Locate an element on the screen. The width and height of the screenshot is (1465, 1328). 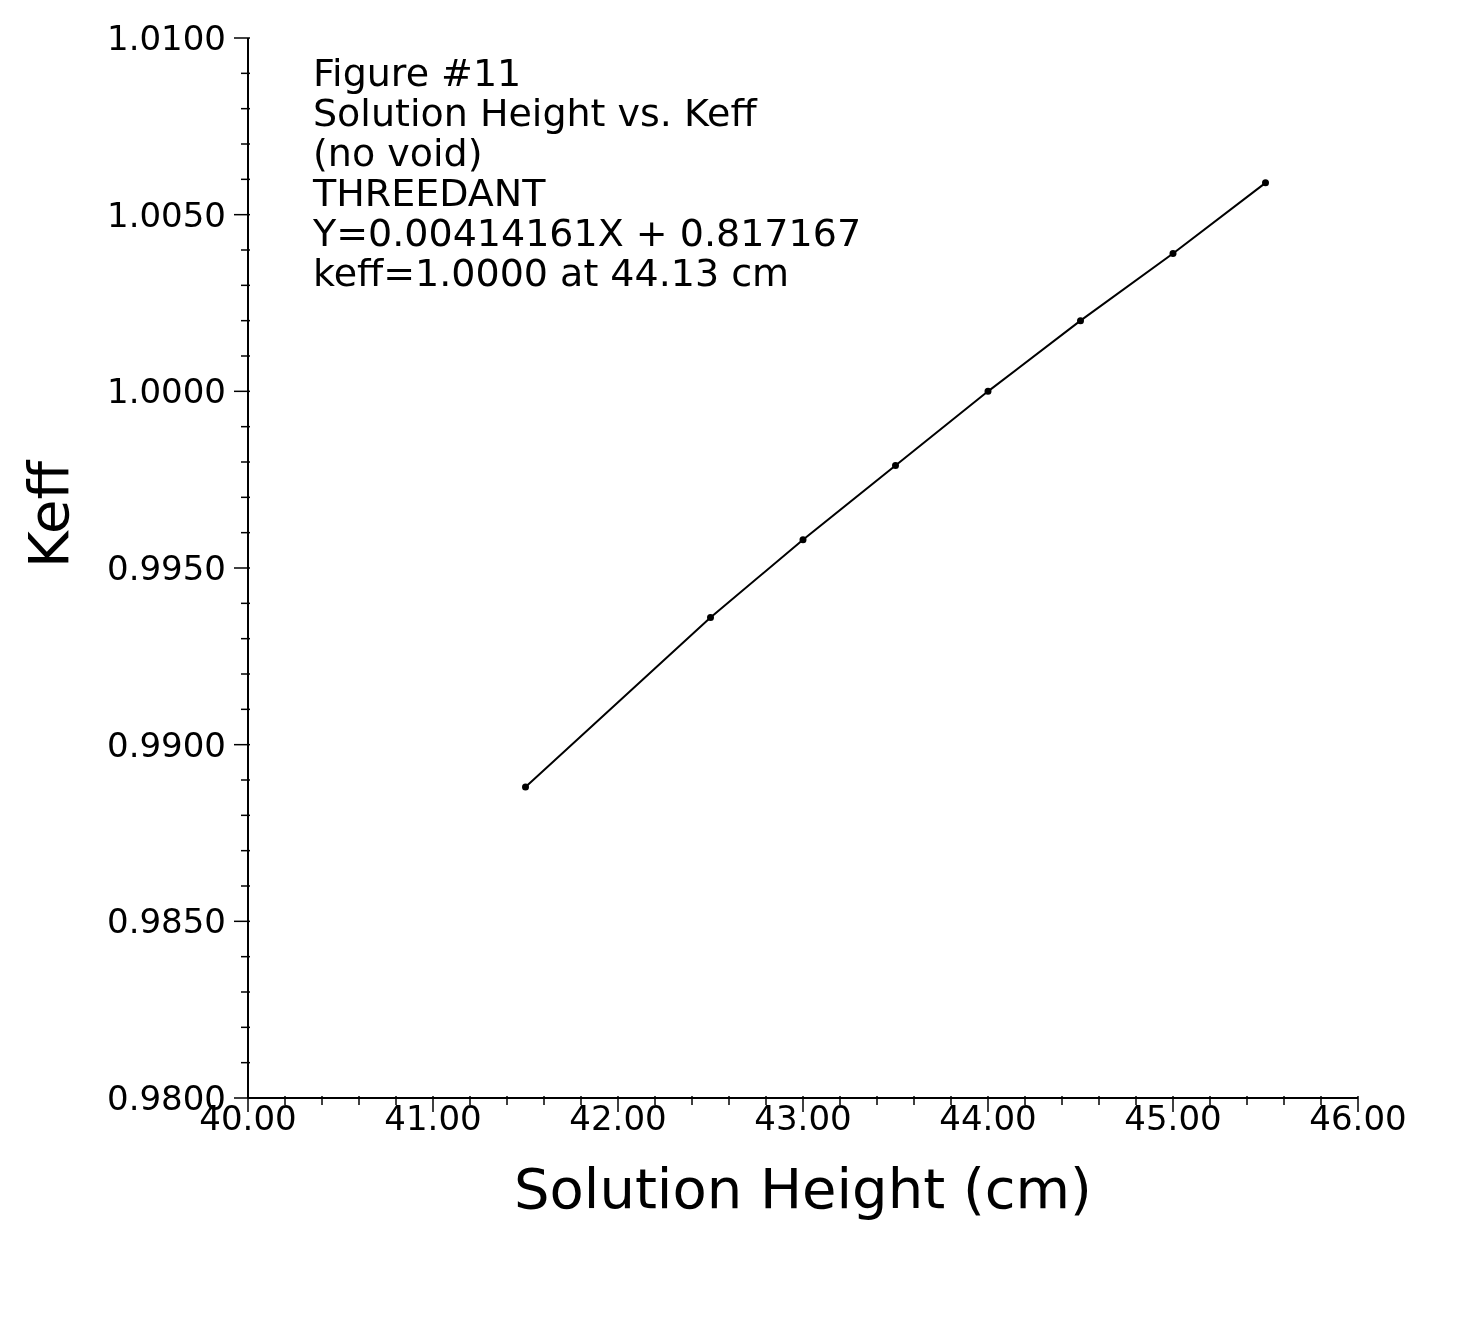
x-tick-label: 44.00 is located at coordinates (988, 1118).